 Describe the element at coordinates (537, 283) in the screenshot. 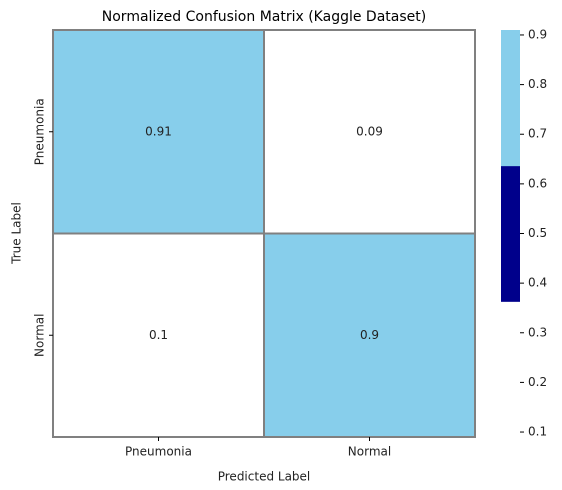

I see `colorbar-tick-label: 0.4` at that location.